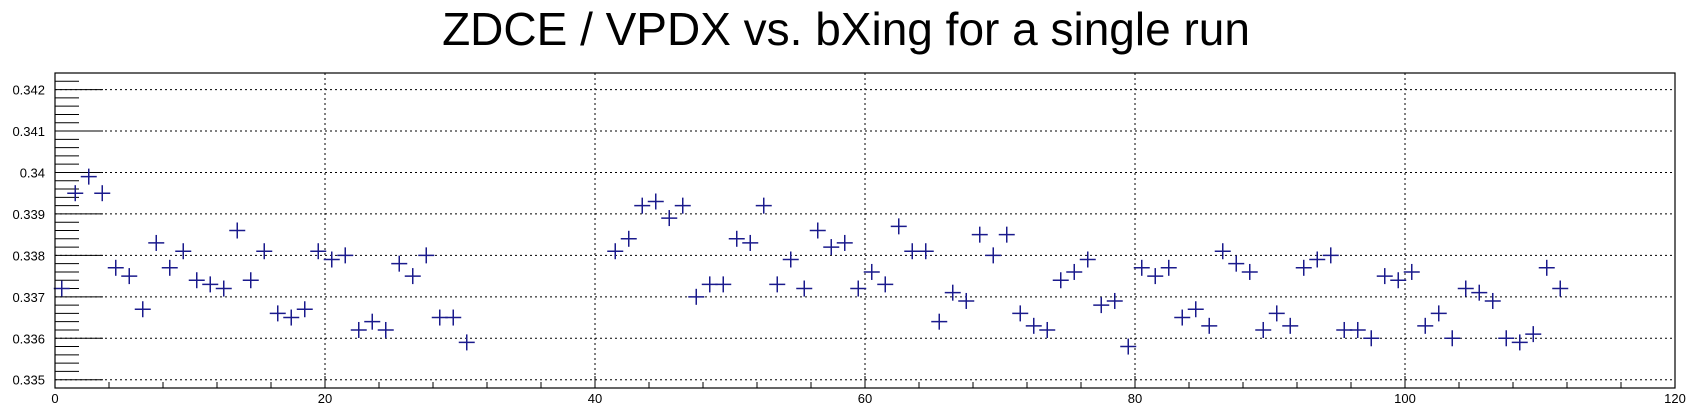 Image resolution: width=1692 pixels, height=409 pixels. What do you see at coordinates (32, 172) in the screenshot?
I see `y-tick-label: 0.34` at bounding box center [32, 172].